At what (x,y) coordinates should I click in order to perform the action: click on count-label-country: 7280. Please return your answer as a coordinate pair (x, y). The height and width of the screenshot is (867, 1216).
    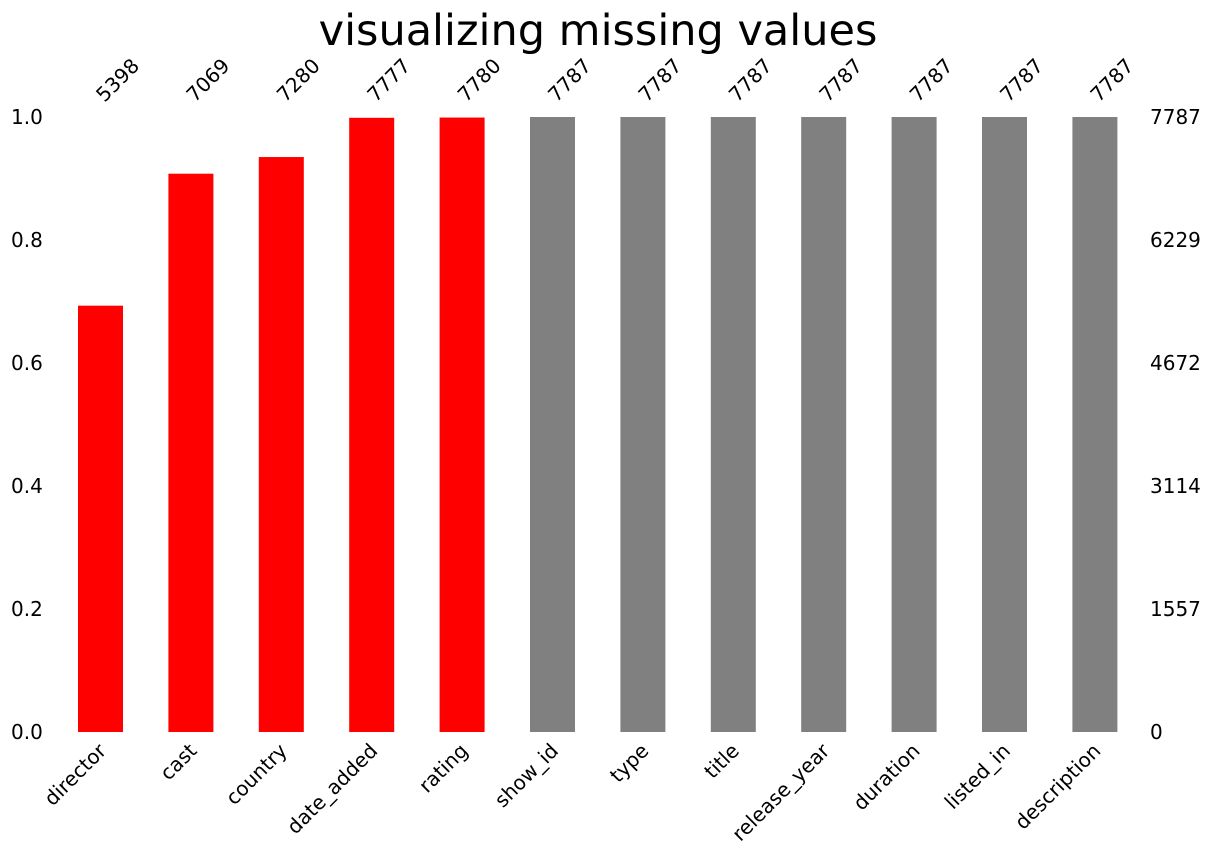
    Looking at the image, I should click on (298, 80).